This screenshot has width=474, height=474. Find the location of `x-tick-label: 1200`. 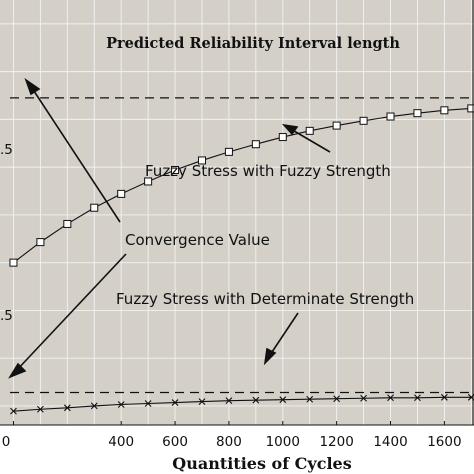

x-tick-label: 1200 is located at coordinates (336, 442).